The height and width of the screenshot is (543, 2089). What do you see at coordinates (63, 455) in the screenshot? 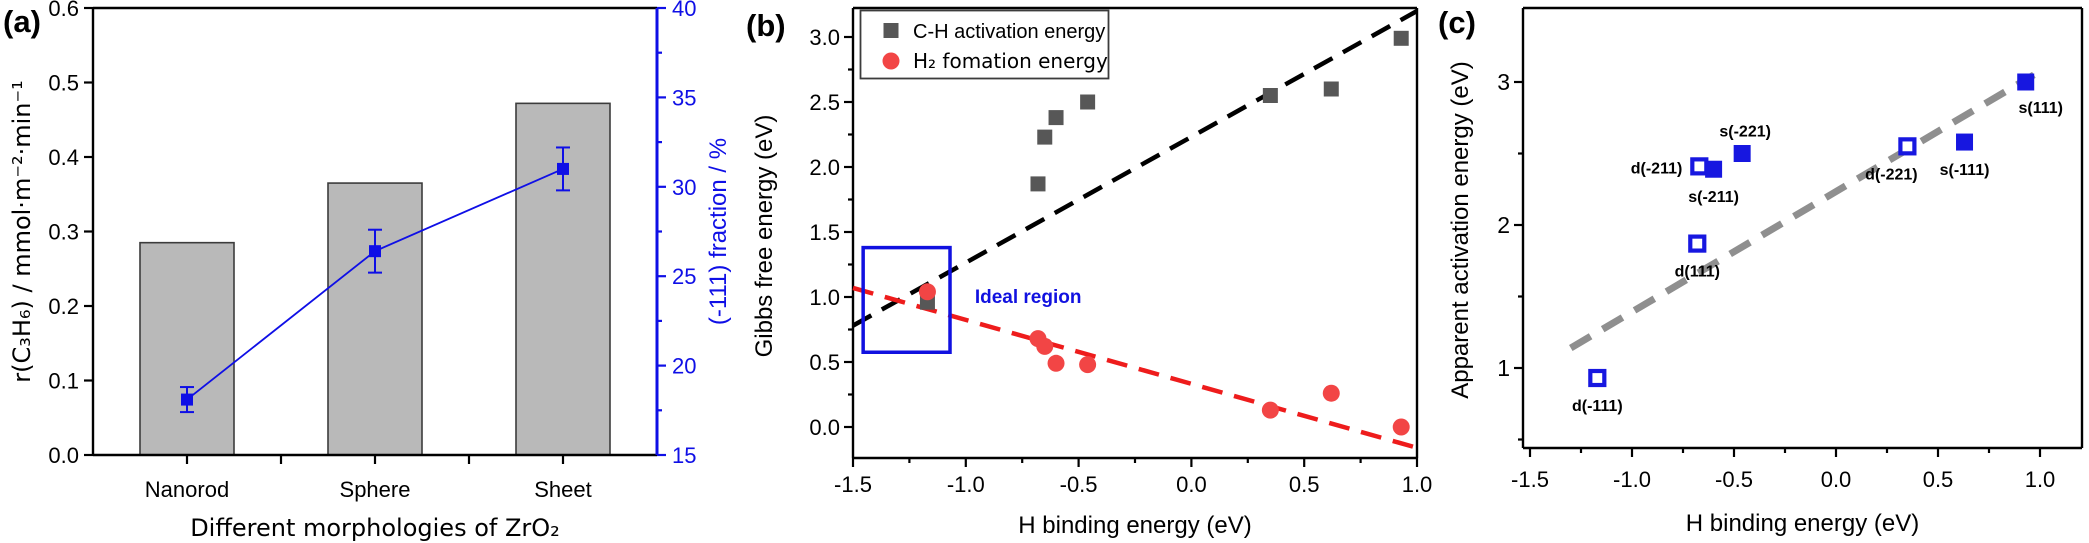
I see `left-tick-label: 0.0` at bounding box center [63, 455].